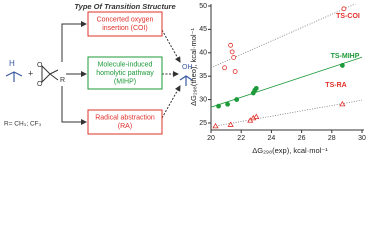  Describe the element at coordinates (345, 56) in the screenshot. I see `series-label: TS-MIHP` at that location.